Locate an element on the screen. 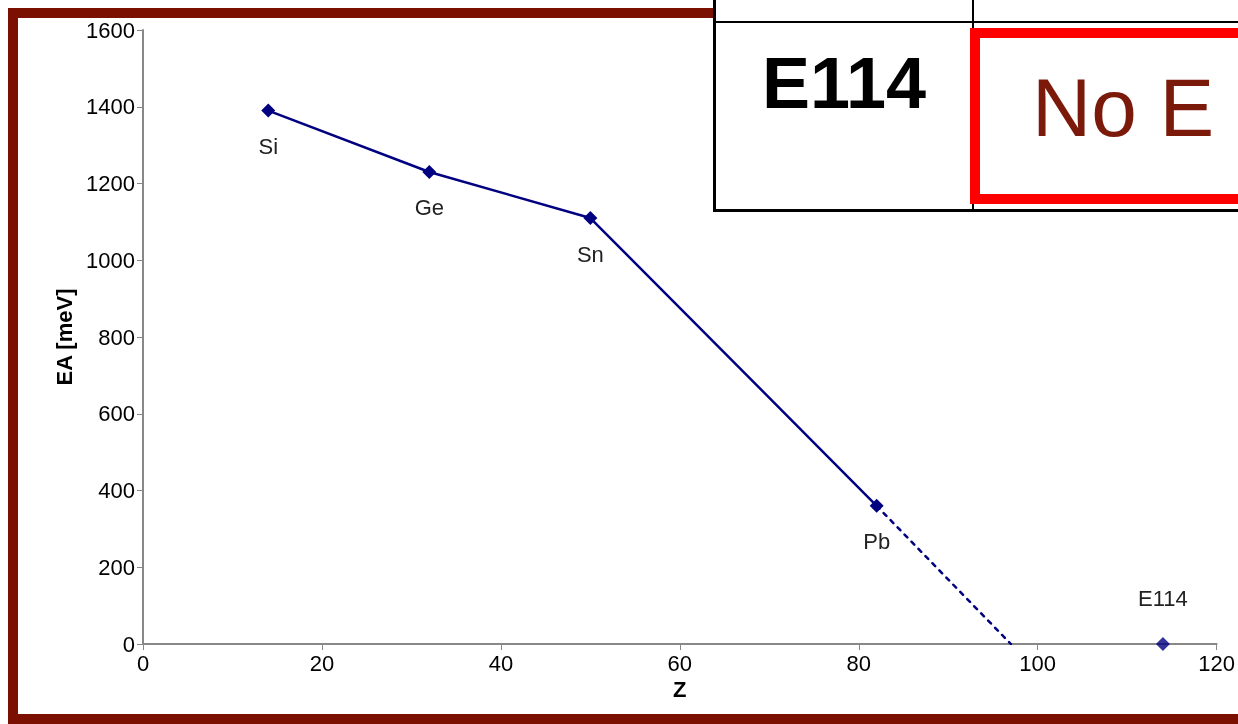  x-axis-title: Z is located at coordinates (680, 690).